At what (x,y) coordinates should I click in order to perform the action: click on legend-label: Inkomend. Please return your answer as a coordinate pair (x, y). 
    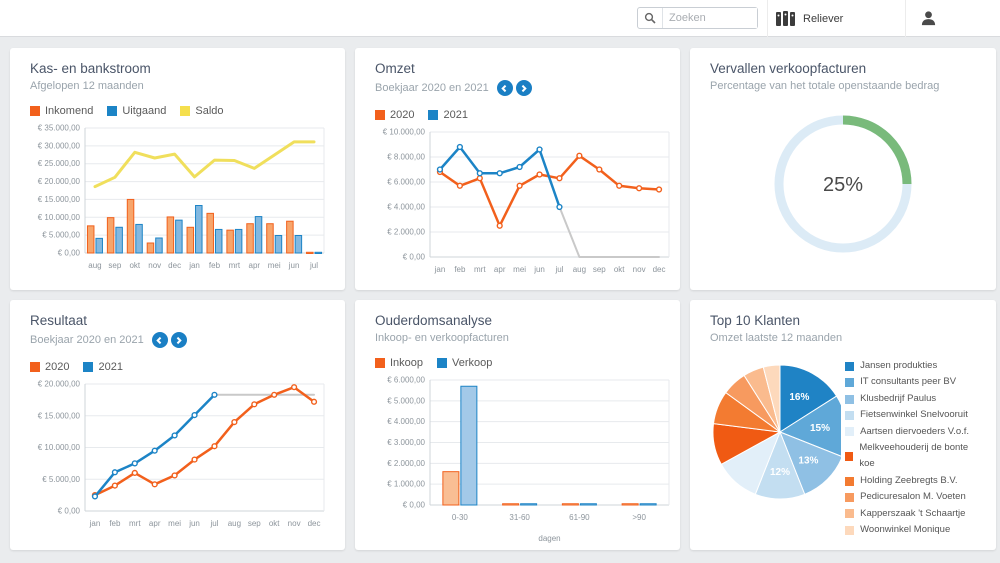
    Looking at the image, I should click on (69, 111).